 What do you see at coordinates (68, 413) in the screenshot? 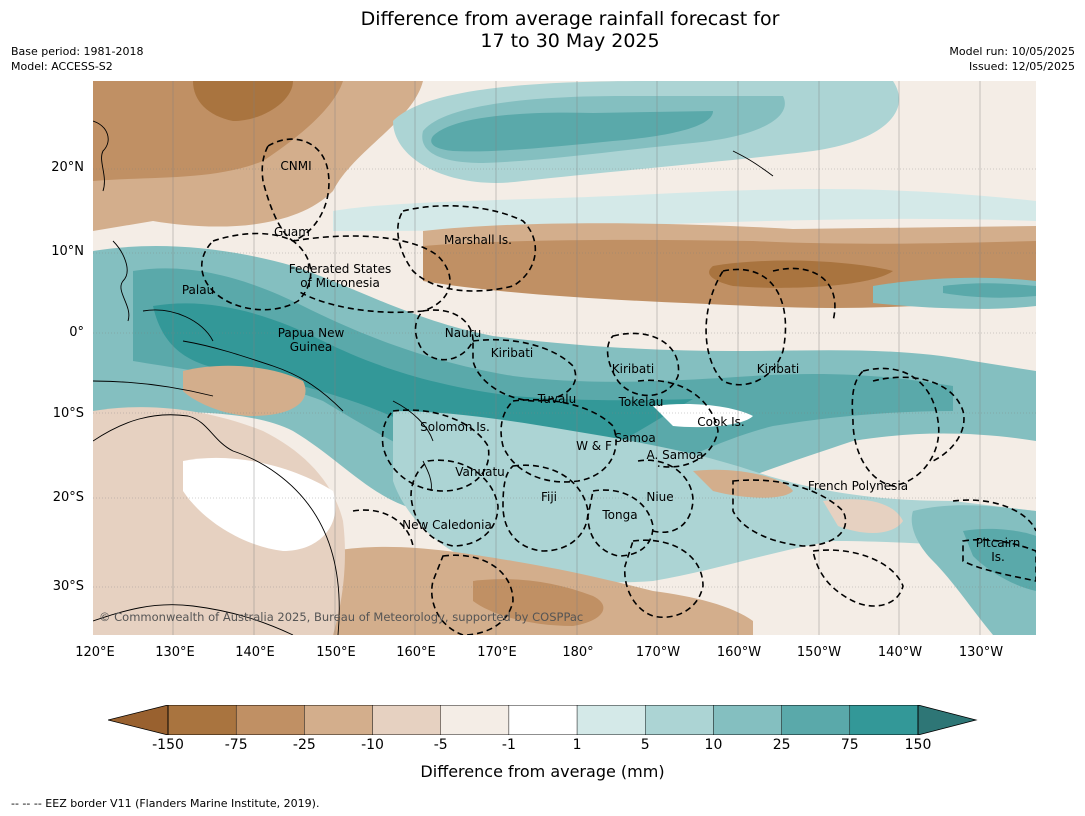
I see `lat-label-10s: 10°S` at bounding box center [68, 413].